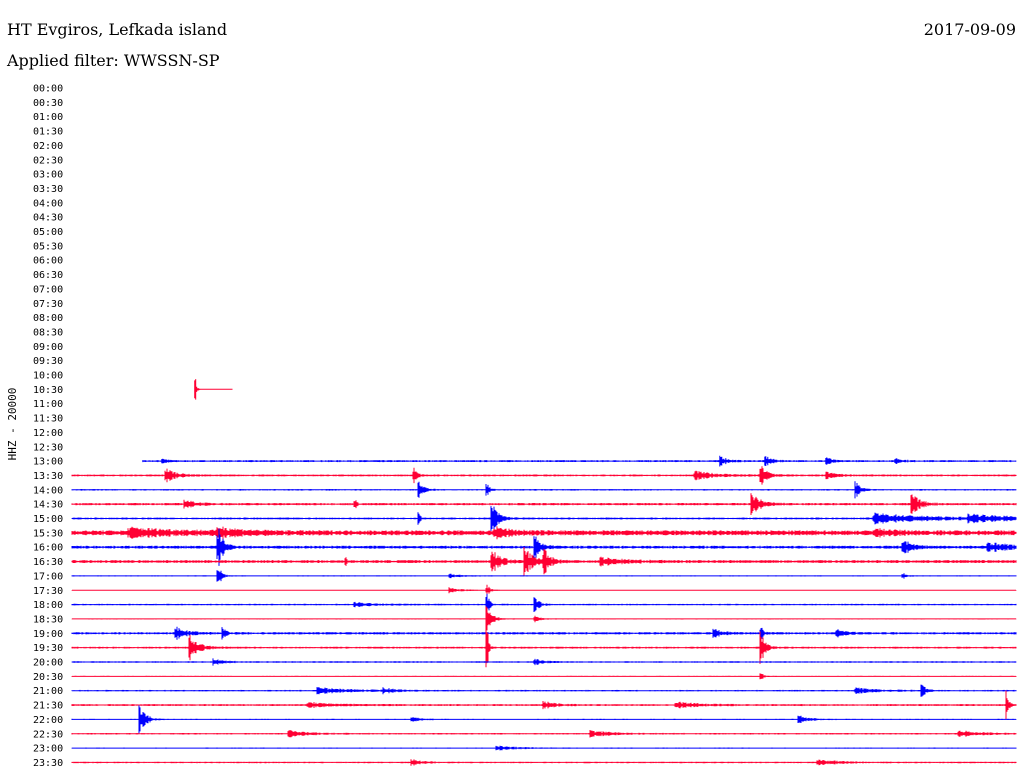 The width and height of the screenshot is (1024, 780). I want to click on filter-label: Applied filter: WWSSN-SP, so click(113, 60).